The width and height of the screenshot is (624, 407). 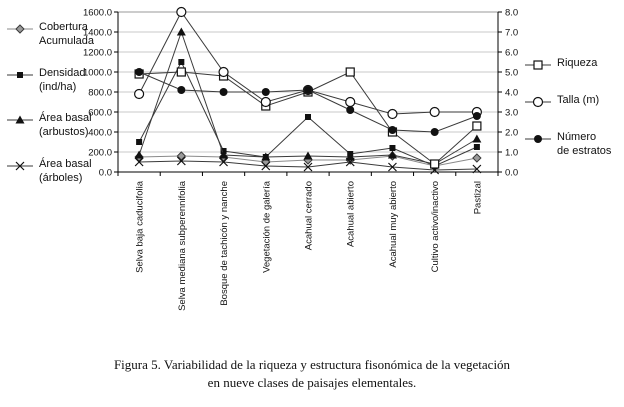 I want to click on left-axis-tick-label: 1600.0, so click(x=97, y=13).